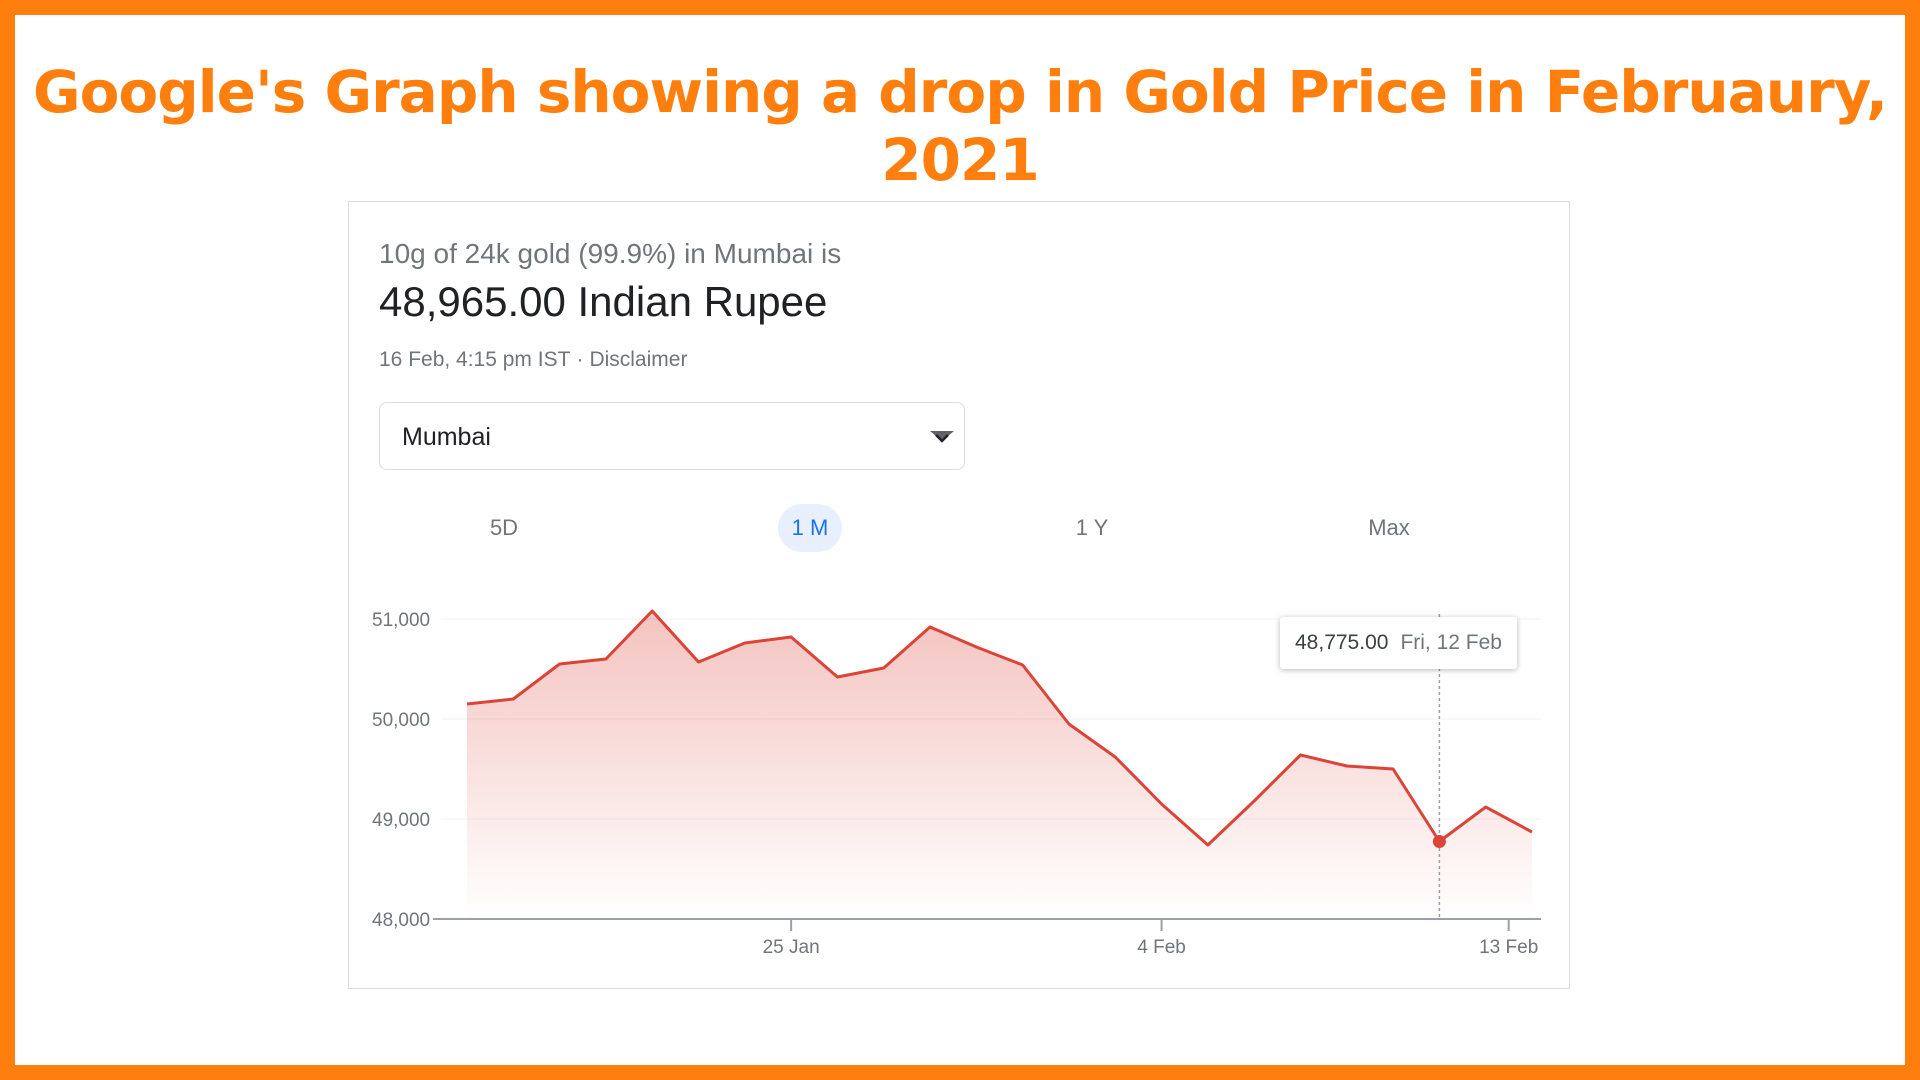 The width and height of the screenshot is (1920, 1080). Describe the element at coordinates (791, 947) in the screenshot. I see `x-tick-label: 25 Jan` at that location.